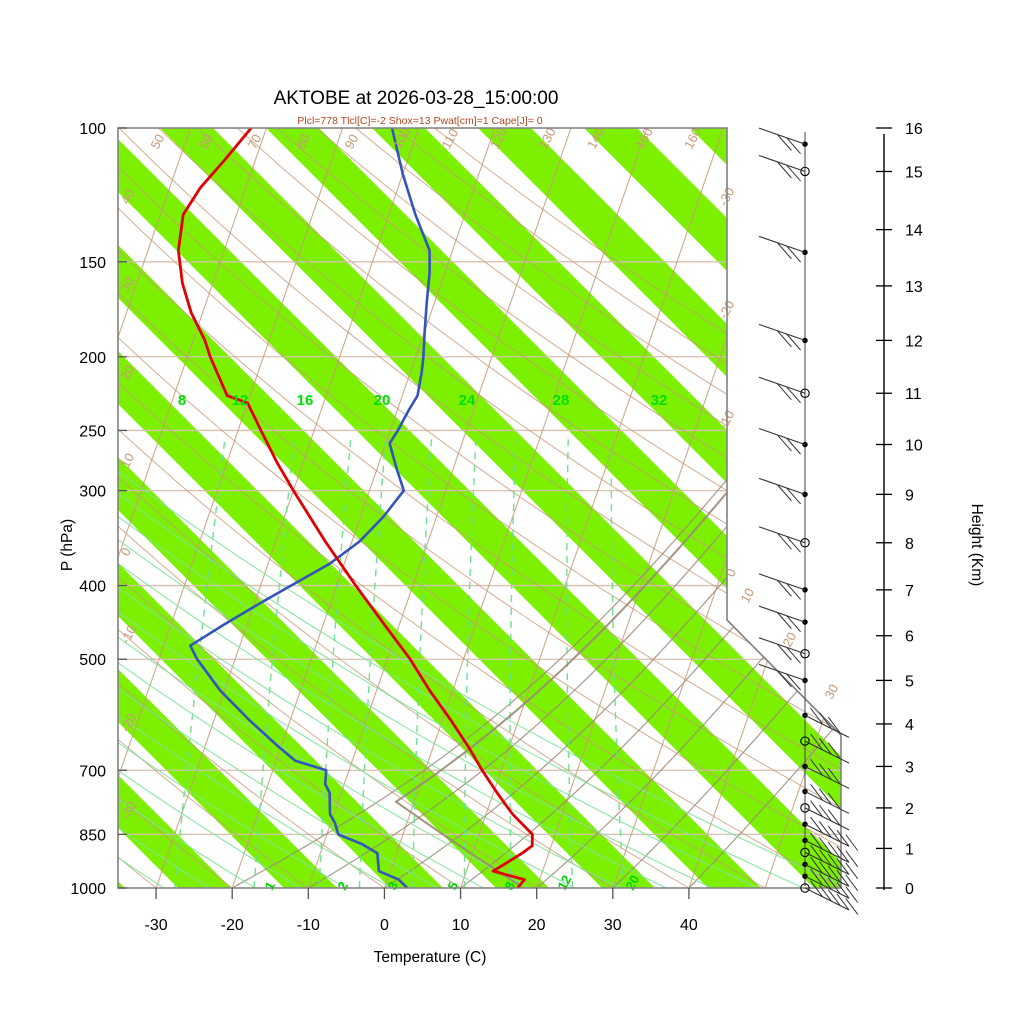  What do you see at coordinates (416, 98) in the screenshot?
I see `page-title: AKTOBE at 2026-03-28_15:00:00` at bounding box center [416, 98].